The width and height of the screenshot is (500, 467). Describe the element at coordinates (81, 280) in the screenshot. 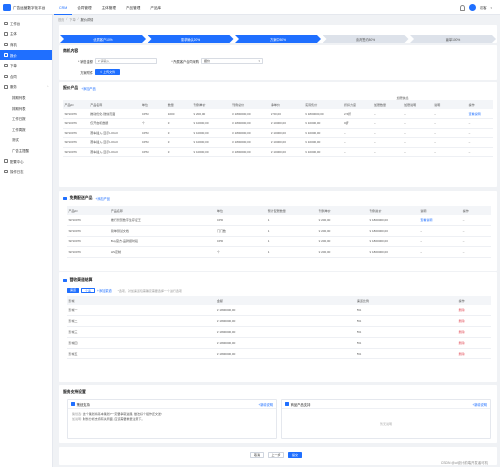

I see `channel-title: 营收渠道结算` at that location.